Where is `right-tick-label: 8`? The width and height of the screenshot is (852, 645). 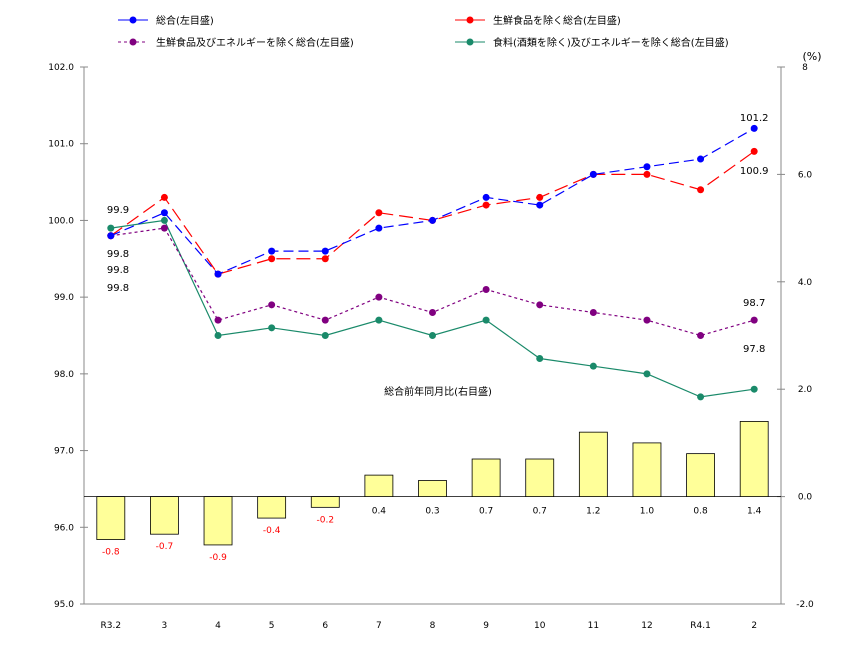
right-tick-label: 8 is located at coordinates (805, 68).